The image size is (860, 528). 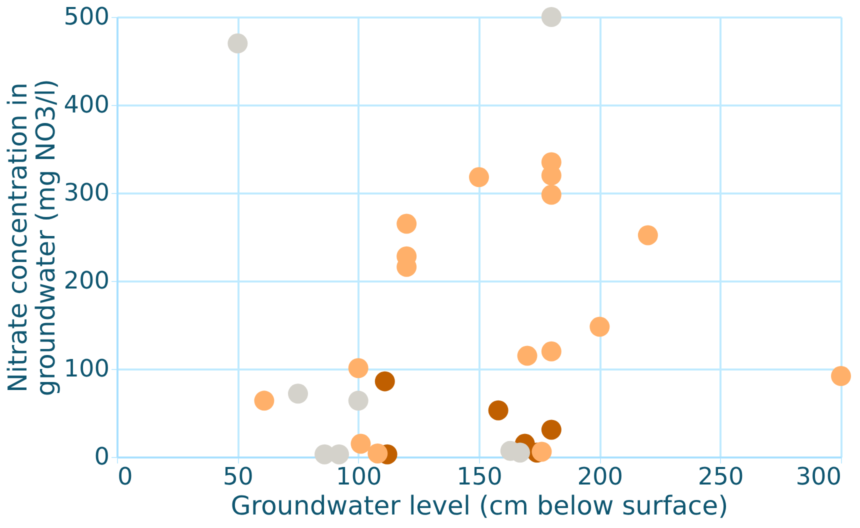 What do you see at coordinates (87, 368) in the screenshot?
I see `y-tick-label: 100` at bounding box center [87, 368].